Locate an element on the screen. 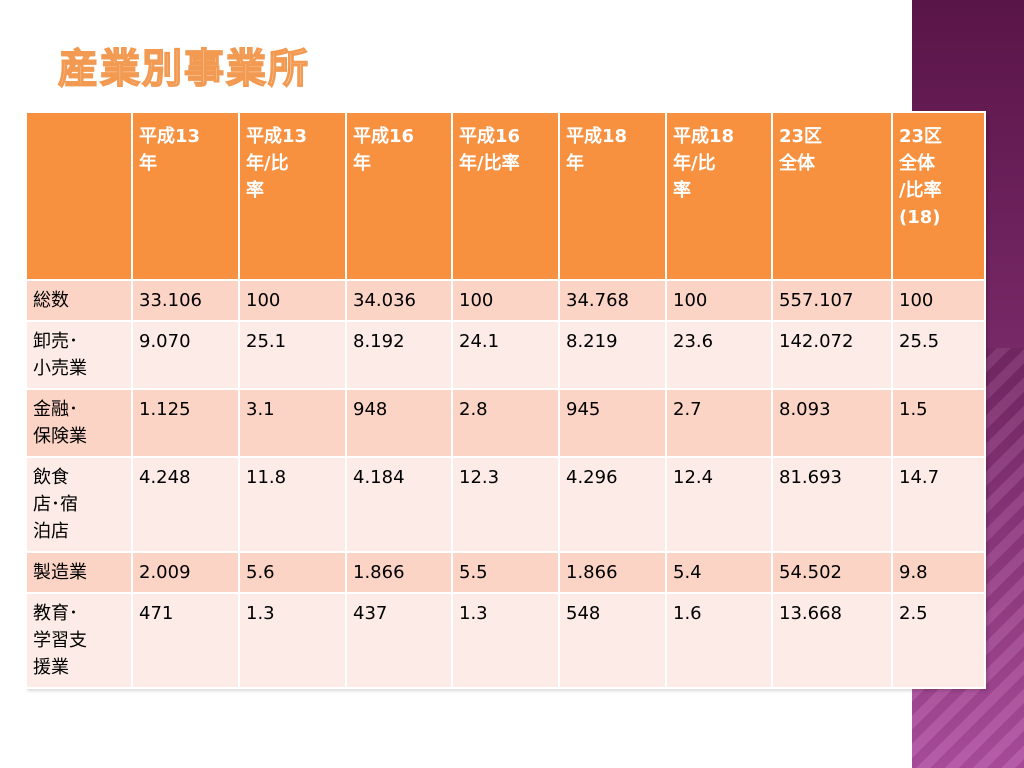  header-cell-h16-ratio: 平成16 年/比率 is located at coordinates (505, 196).